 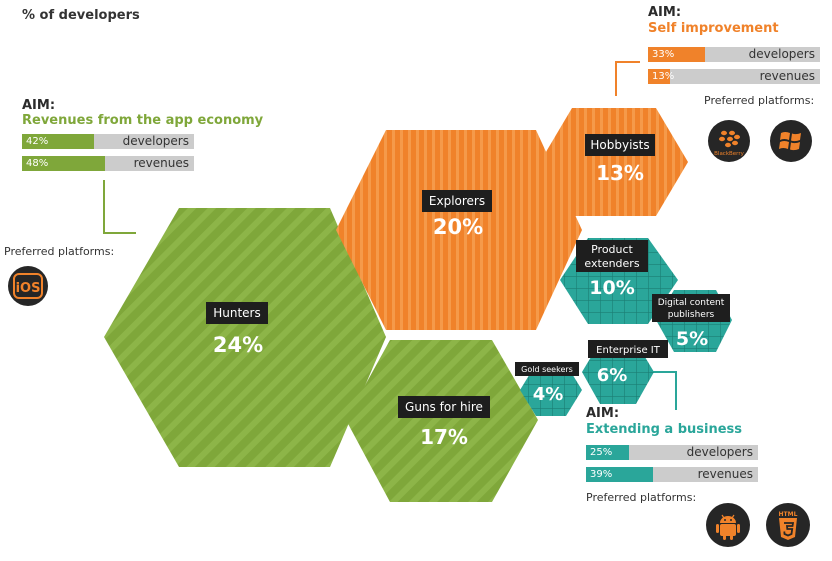 I want to click on teal-aim-name: Extending a business, so click(x=664, y=429).